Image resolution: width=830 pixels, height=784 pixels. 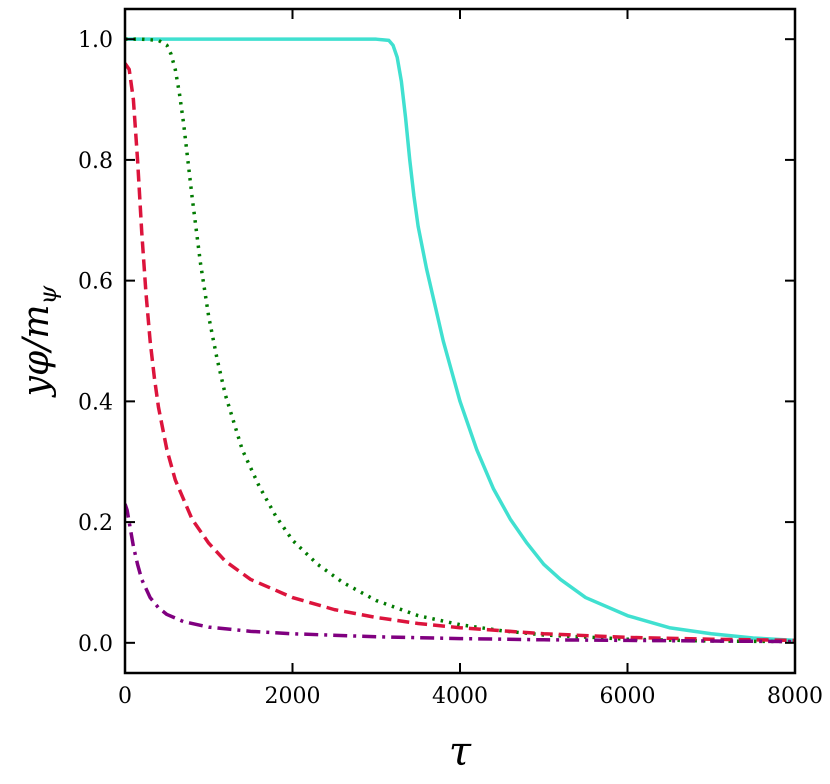 What do you see at coordinates (95, 282) in the screenshot?
I see `y-tick-label: 0.6` at bounding box center [95, 282].